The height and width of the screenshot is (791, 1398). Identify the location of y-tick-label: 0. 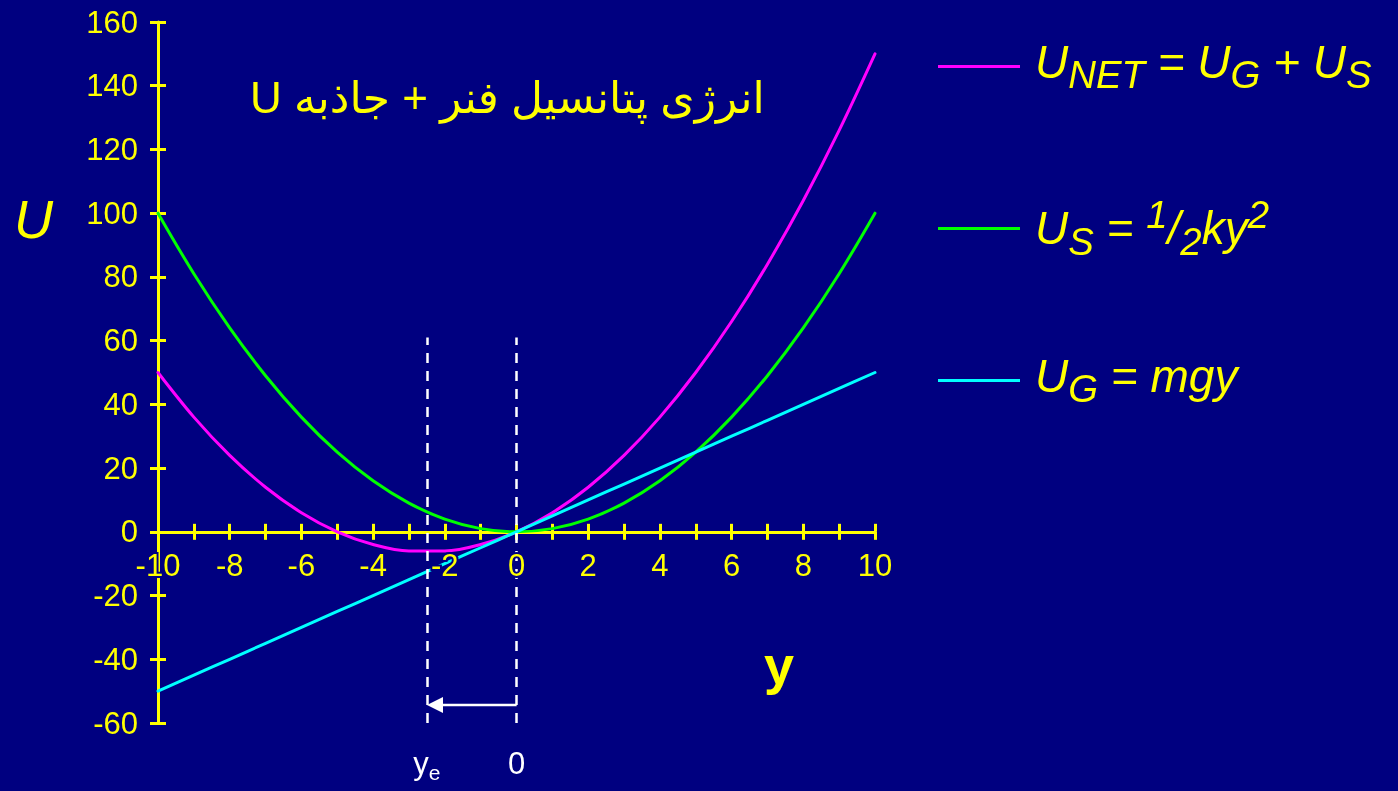
(129, 532).